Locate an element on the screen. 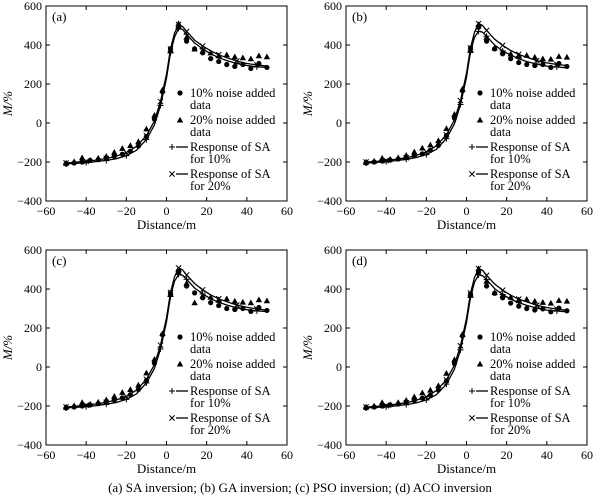 The image size is (600, 499). x-tick-label: −20 is located at coordinates (426, 455).